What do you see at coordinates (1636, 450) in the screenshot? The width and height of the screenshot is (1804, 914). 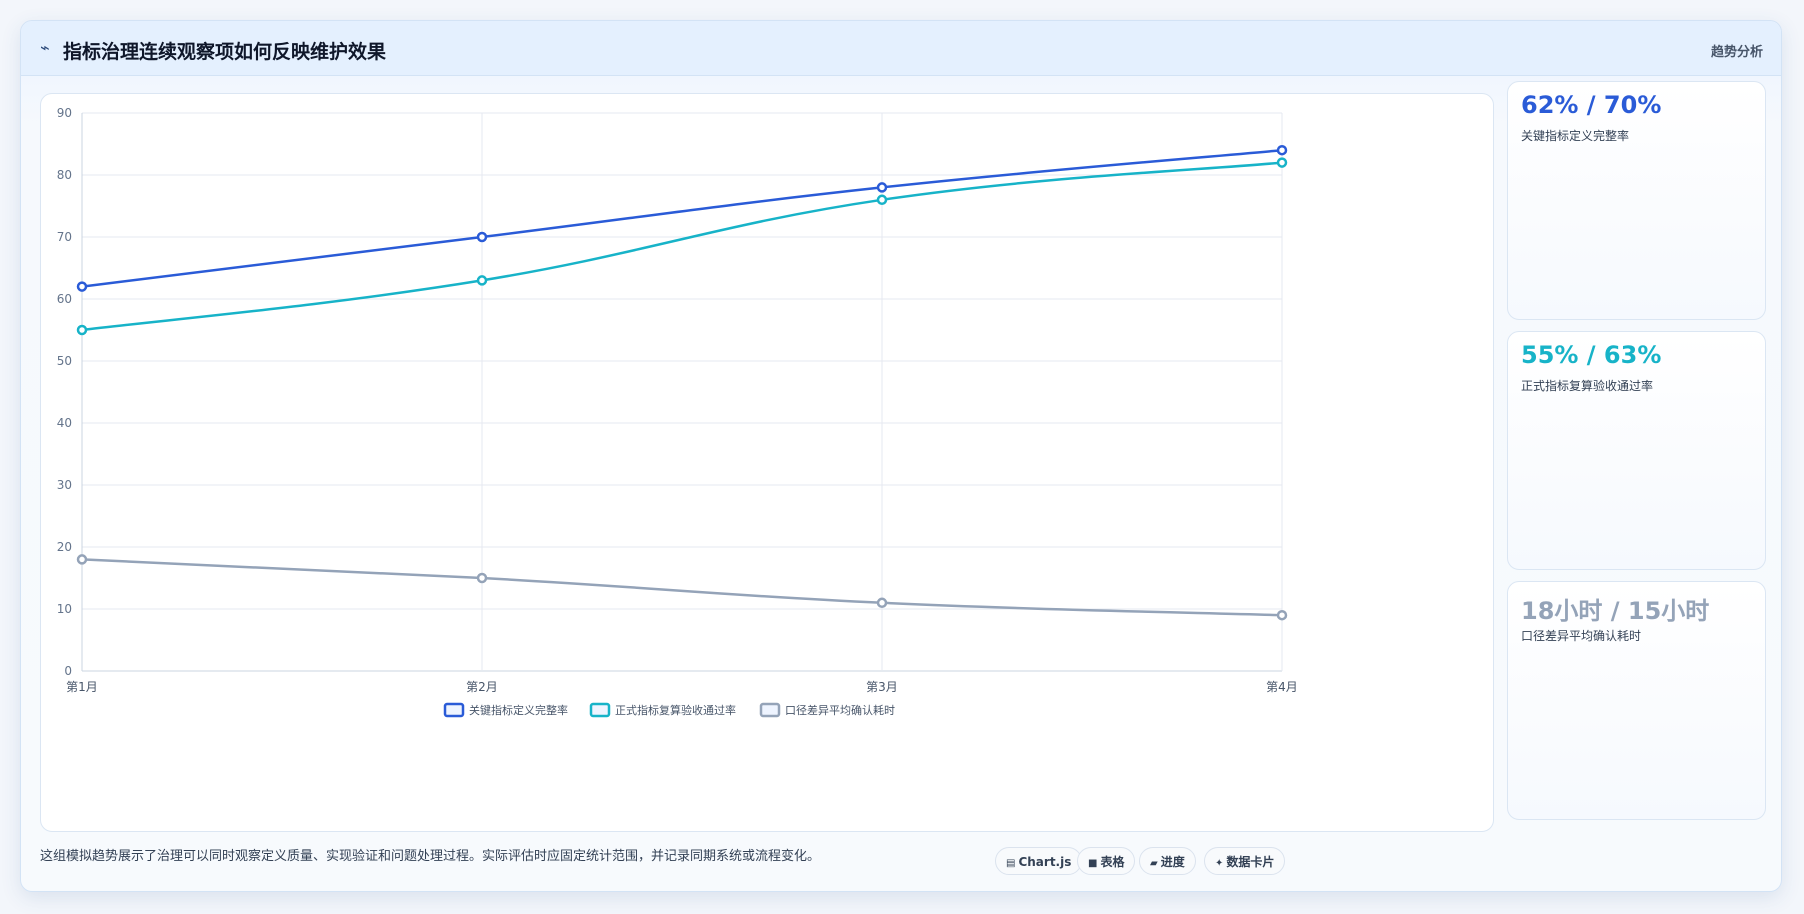 I see `stat-card-recompute-pass-rate: 55% / 63% 正式指标复算验收通过率` at bounding box center [1636, 450].